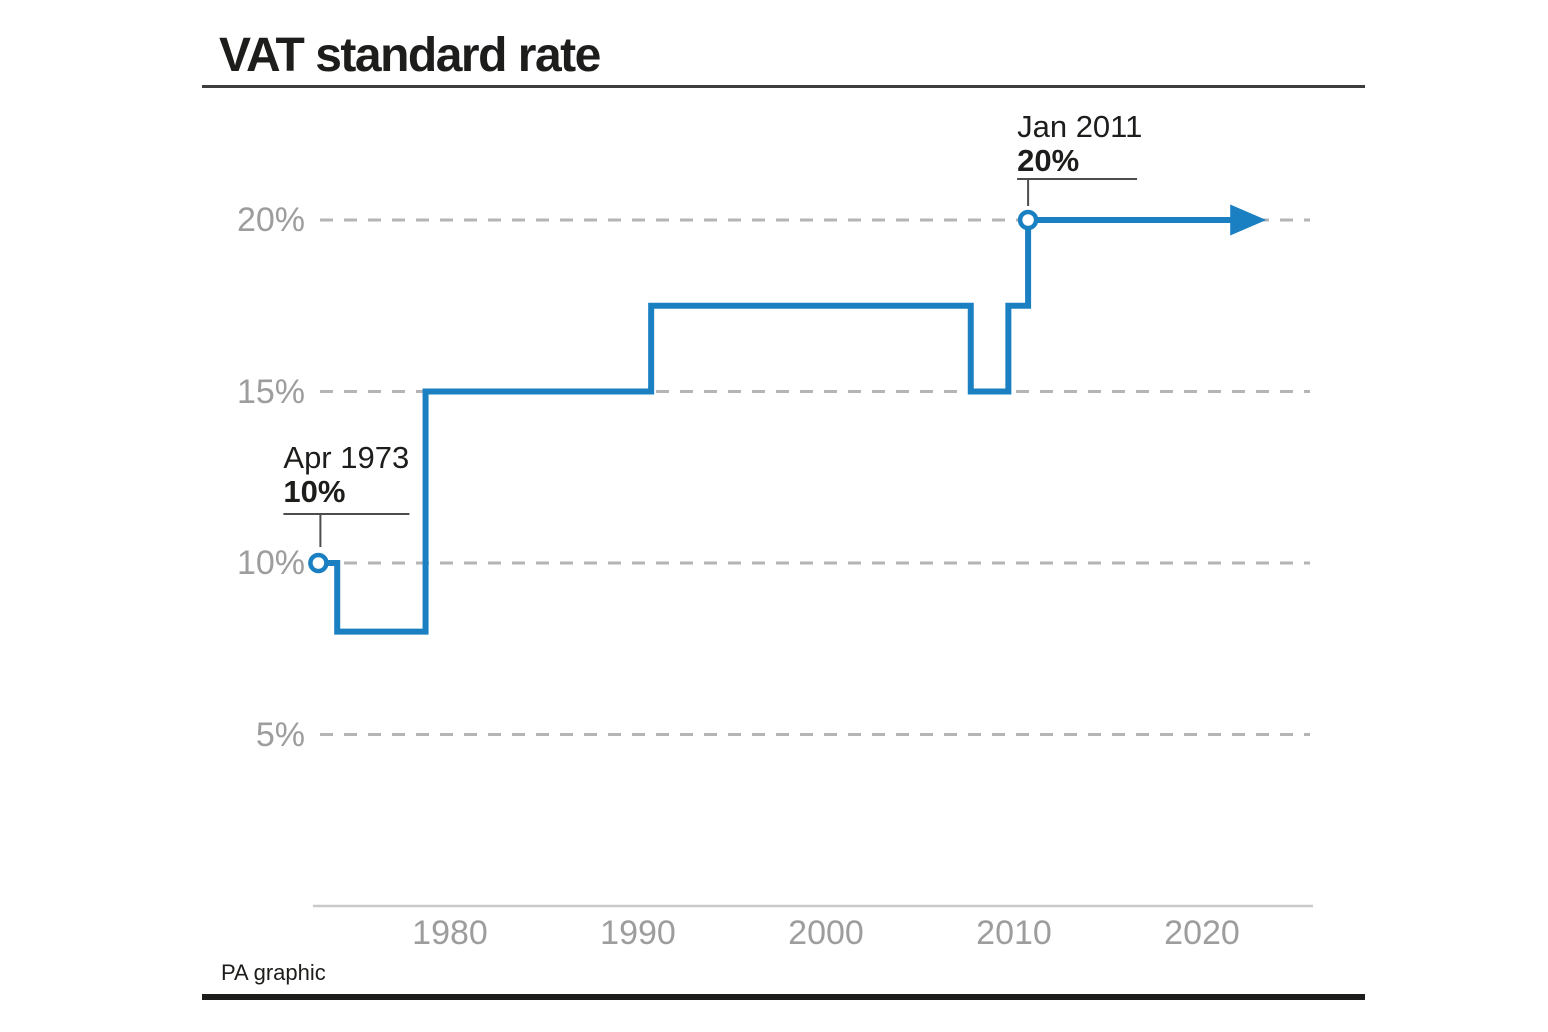 This screenshot has width=1548, height=1032. I want to click on footer-bar, so click(783, 997).